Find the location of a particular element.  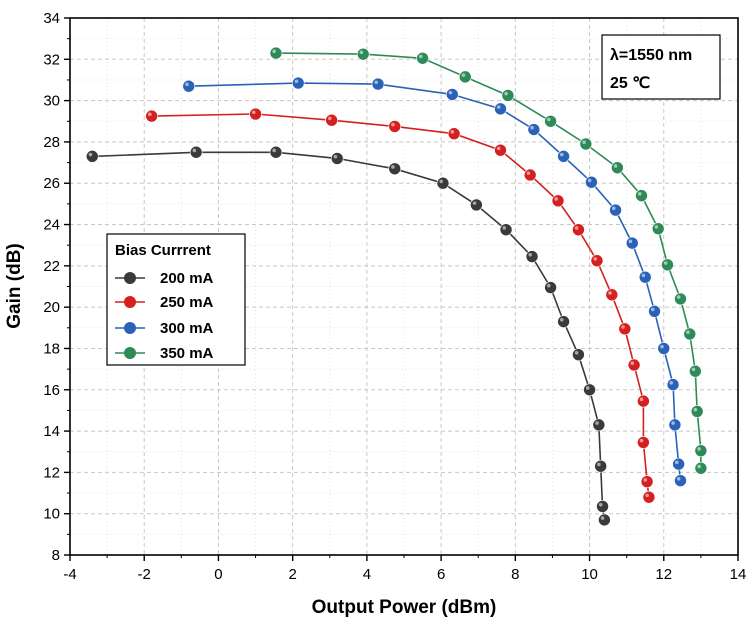

y-tick-label: 26 is located at coordinates (51, 183).